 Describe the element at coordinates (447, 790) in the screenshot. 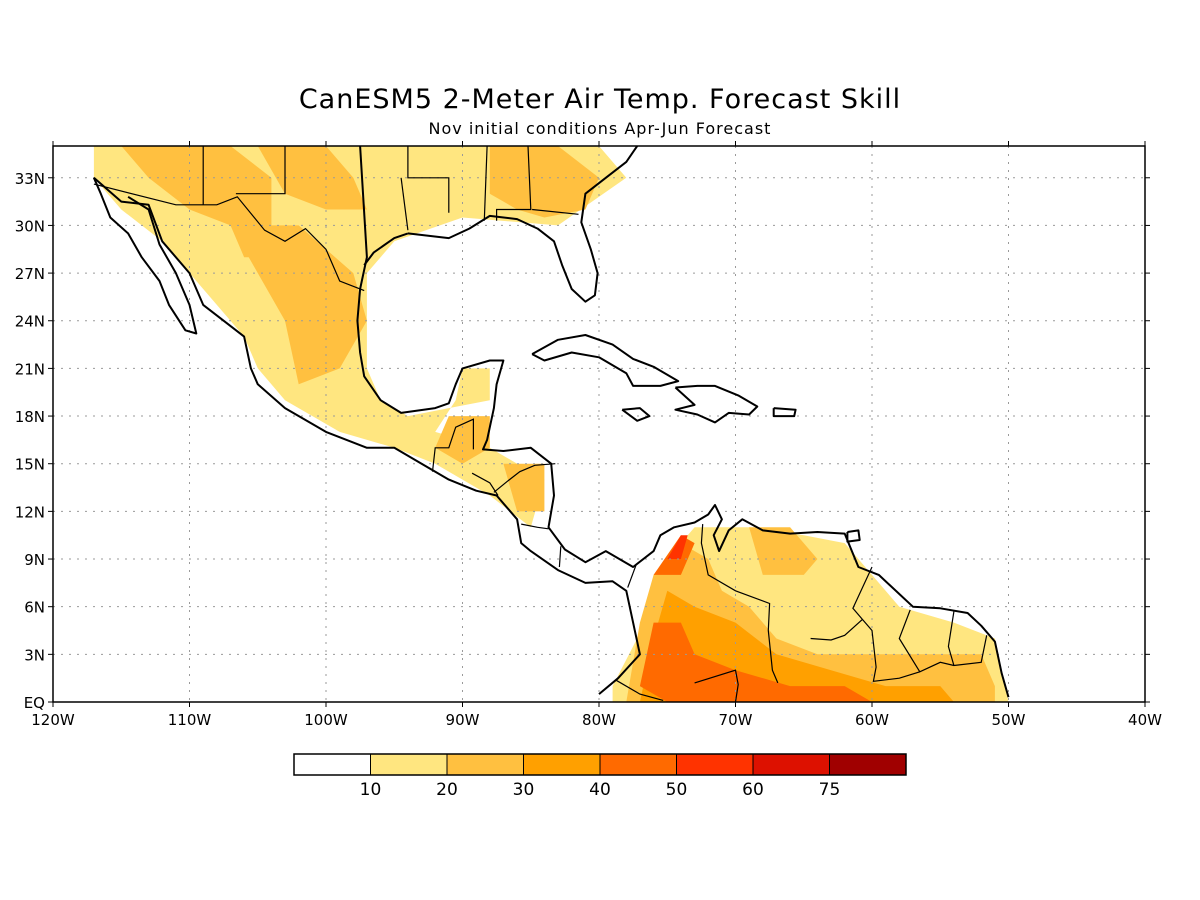

I see `colorbar-label: 20` at that location.